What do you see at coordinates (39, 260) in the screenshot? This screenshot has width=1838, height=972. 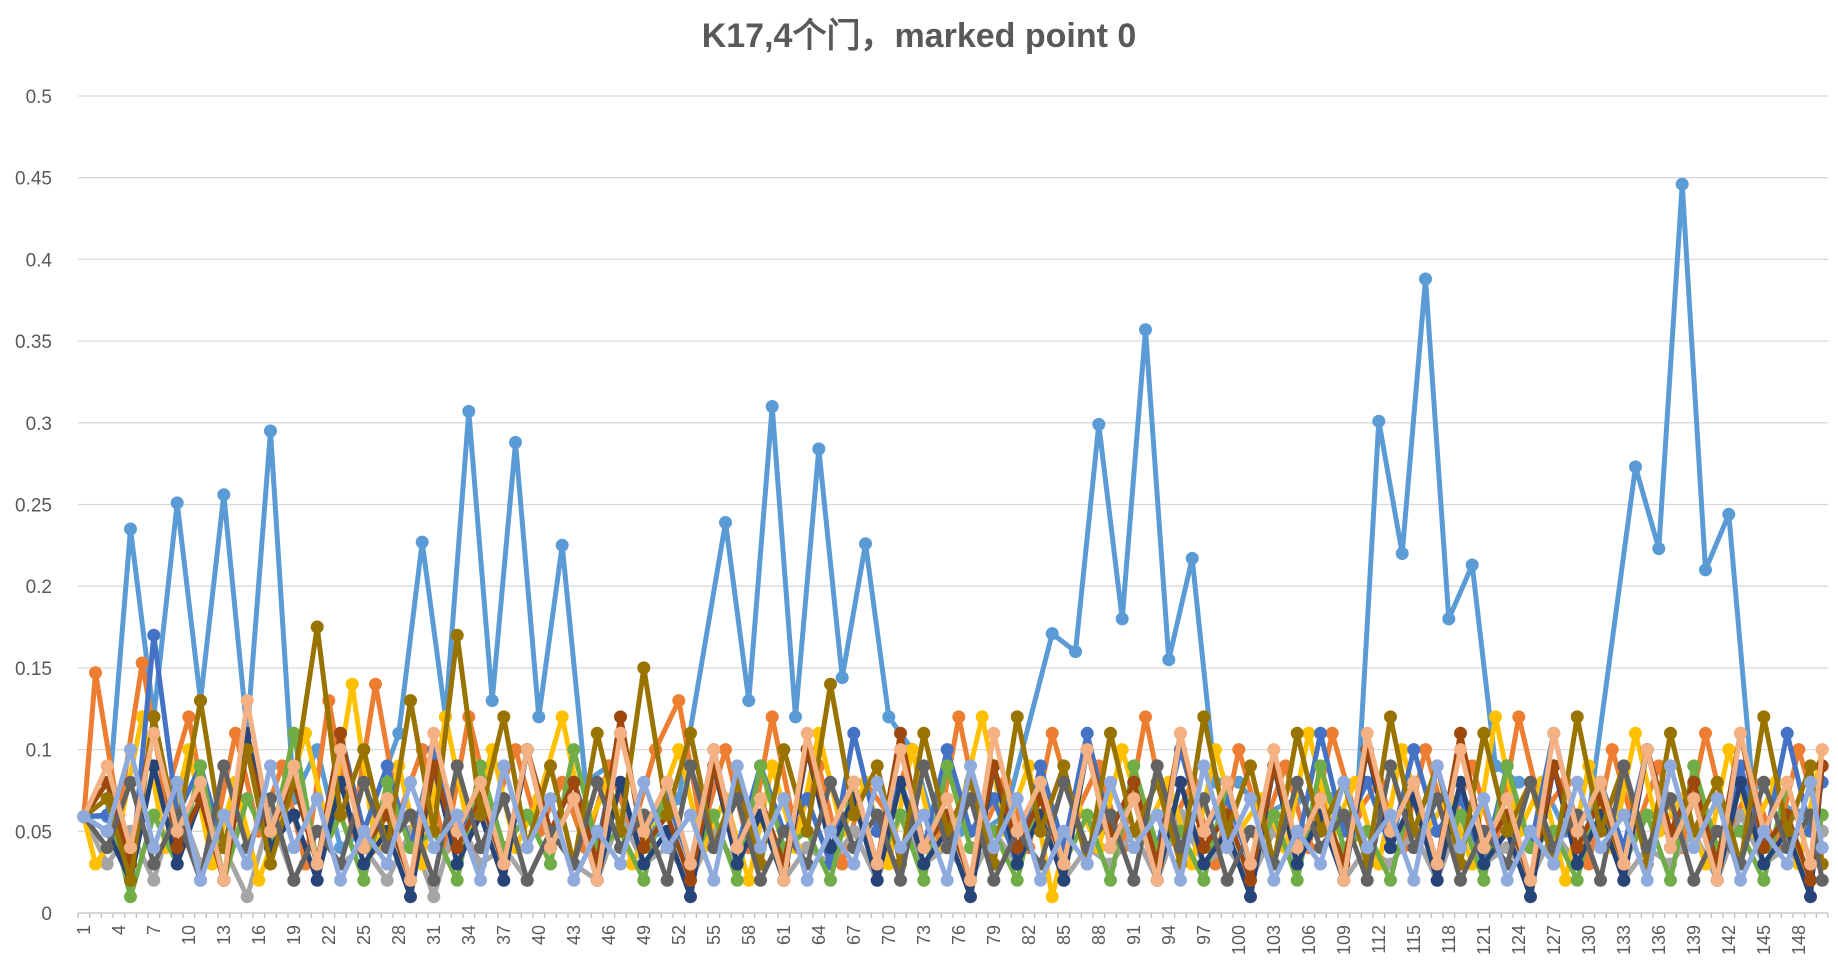 I see `y-tick-label: 0.4` at bounding box center [39, 260].